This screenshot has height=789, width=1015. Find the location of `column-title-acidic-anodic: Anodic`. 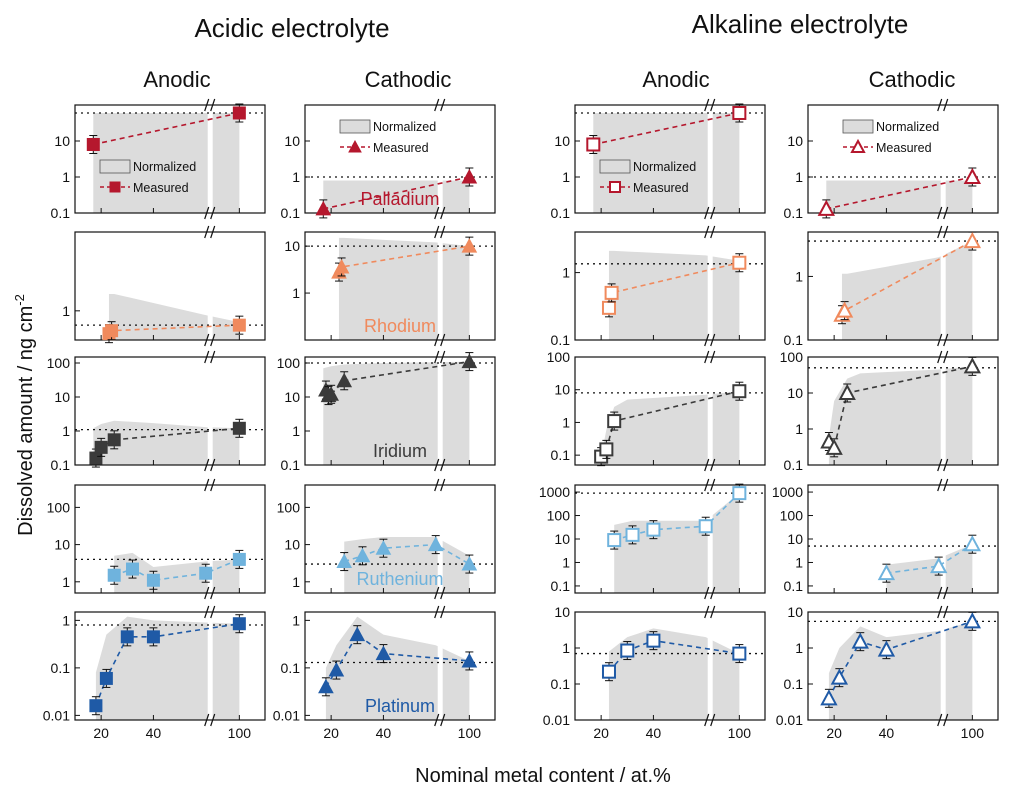

column-title-acidic-anodic: Anodic is located at coordinates (176, 79).